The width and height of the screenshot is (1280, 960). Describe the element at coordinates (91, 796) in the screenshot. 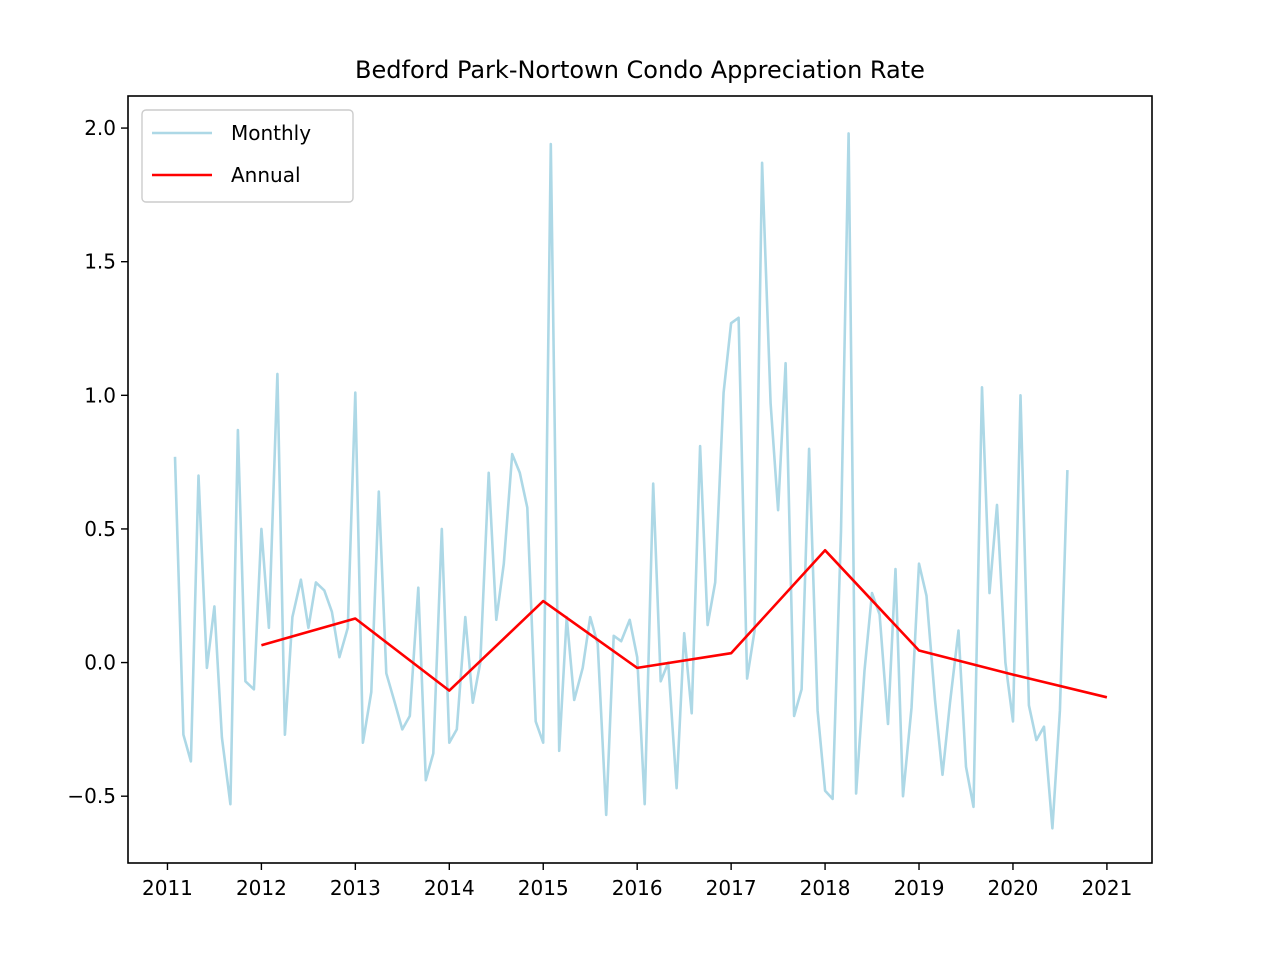

I see `y-tick-label: −0.5` at that location.